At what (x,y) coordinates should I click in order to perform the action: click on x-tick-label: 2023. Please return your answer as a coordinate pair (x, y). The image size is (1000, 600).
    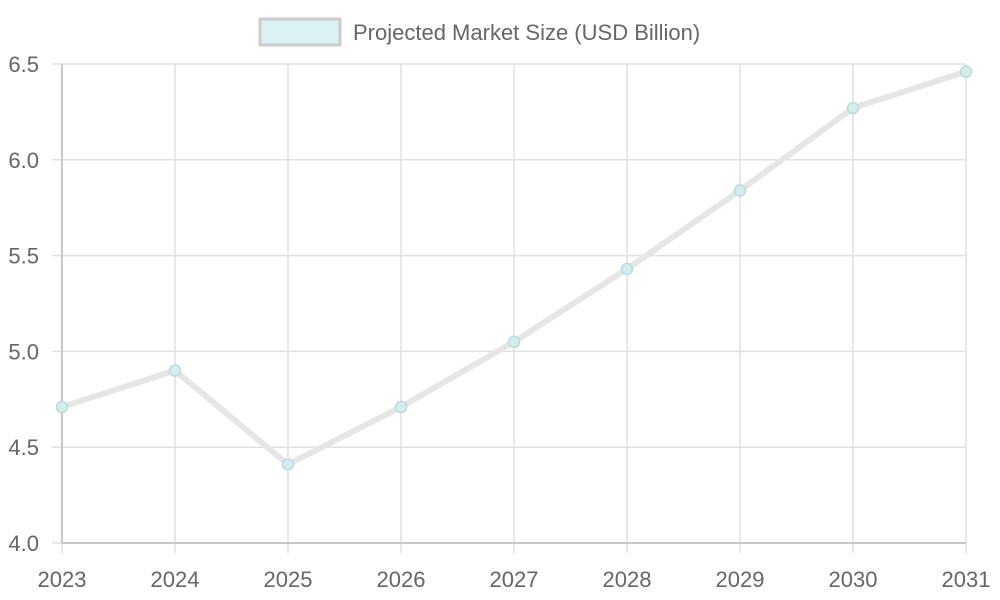
    Looking at the image, I should click on (62, 579).